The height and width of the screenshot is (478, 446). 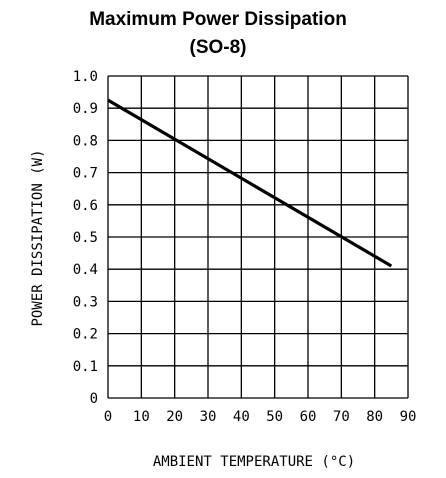 What do you see at coordinates (108, 417) in the screenshot?
I see `x-tick-label: 0` at bounding box center [108, 417].